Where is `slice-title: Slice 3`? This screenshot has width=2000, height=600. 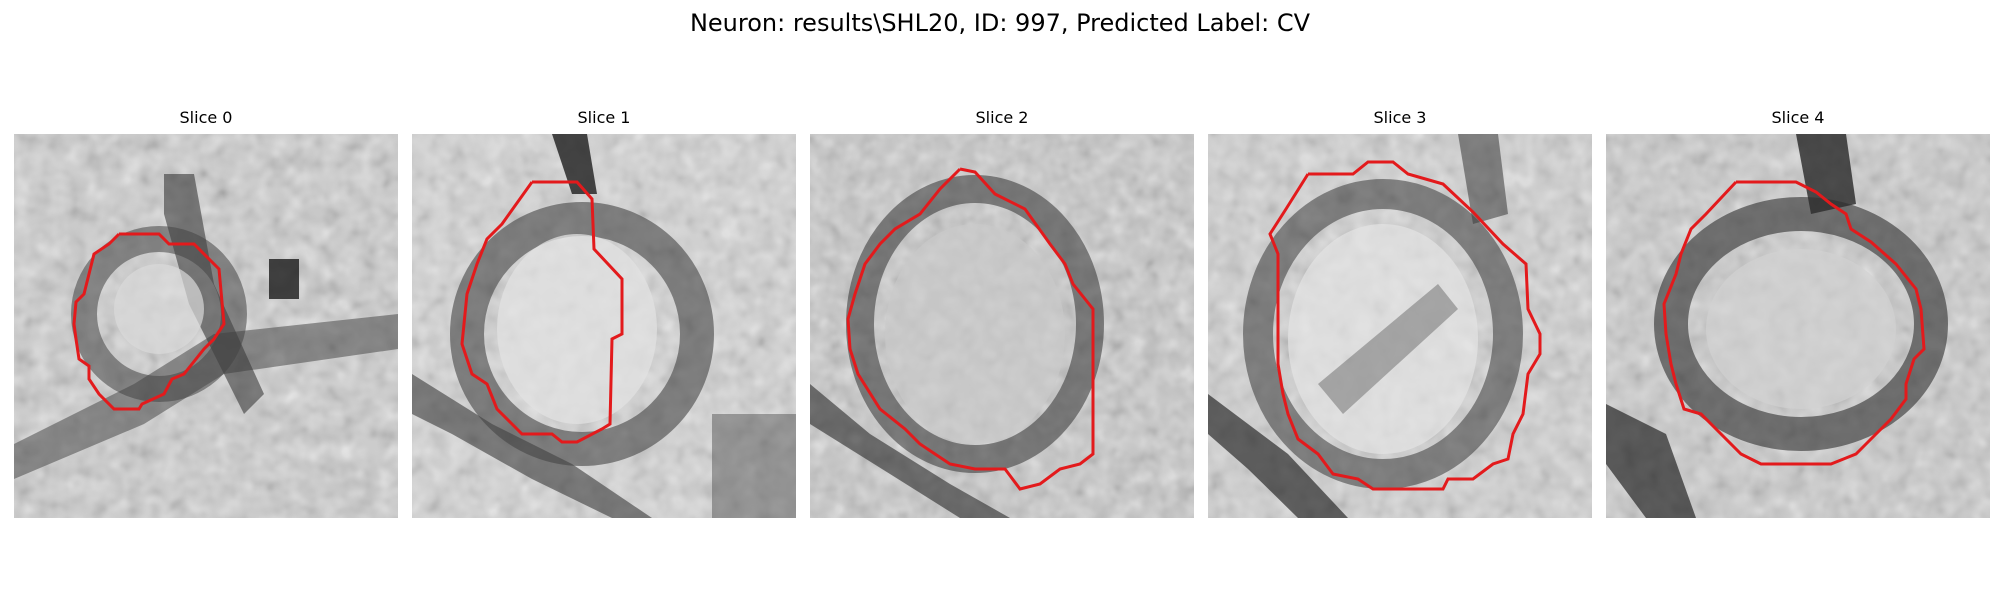 slice-title: Slice 3 is located at coordinates (1400, 117).